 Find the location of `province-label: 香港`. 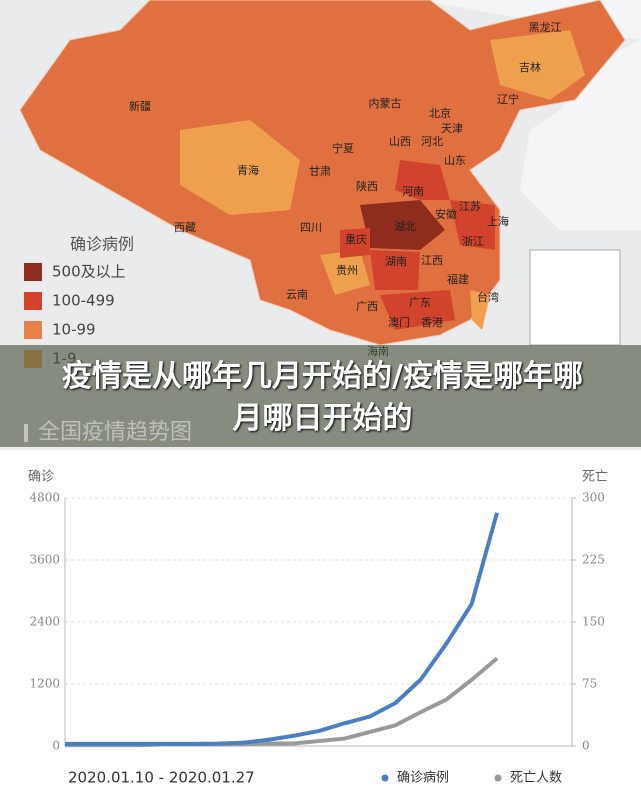

province-label: 香港 is located at coordinates (432, 322).